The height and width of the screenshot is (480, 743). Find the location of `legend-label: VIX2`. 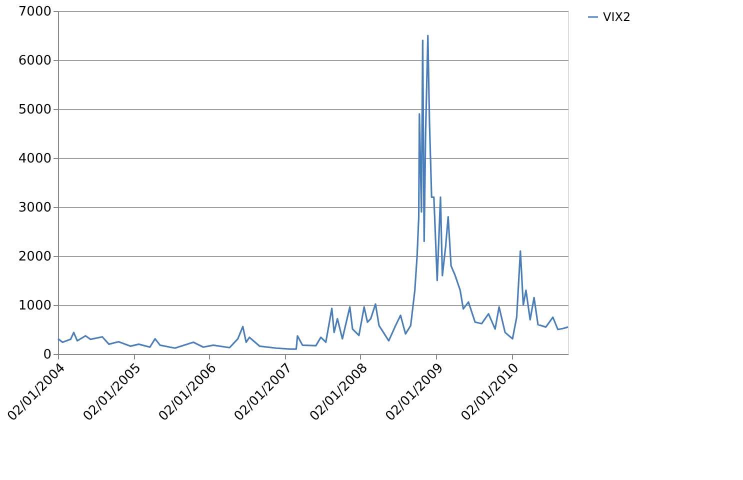

legend-label: VIX2 is located at coordinates (617, 17).